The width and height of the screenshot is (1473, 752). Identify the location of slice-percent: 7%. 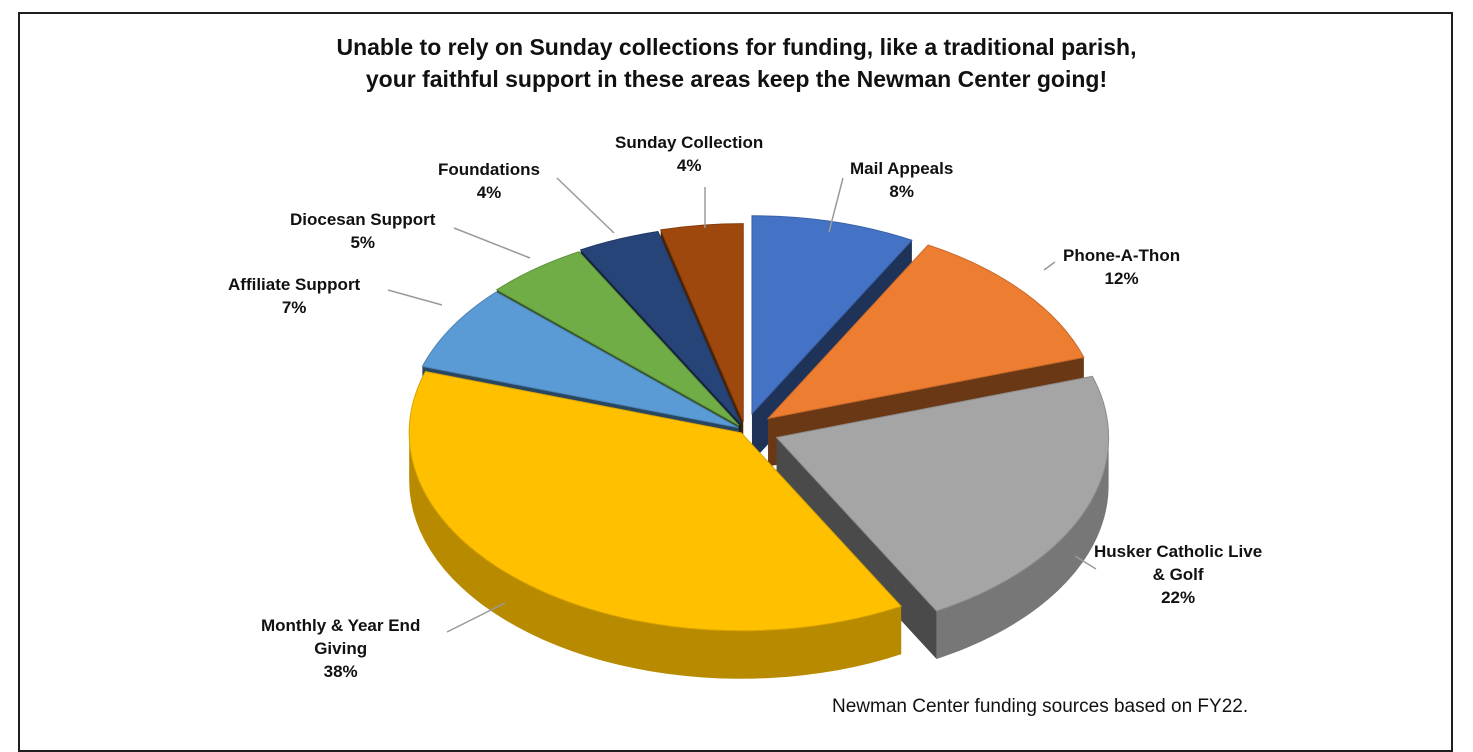
(294, 307).